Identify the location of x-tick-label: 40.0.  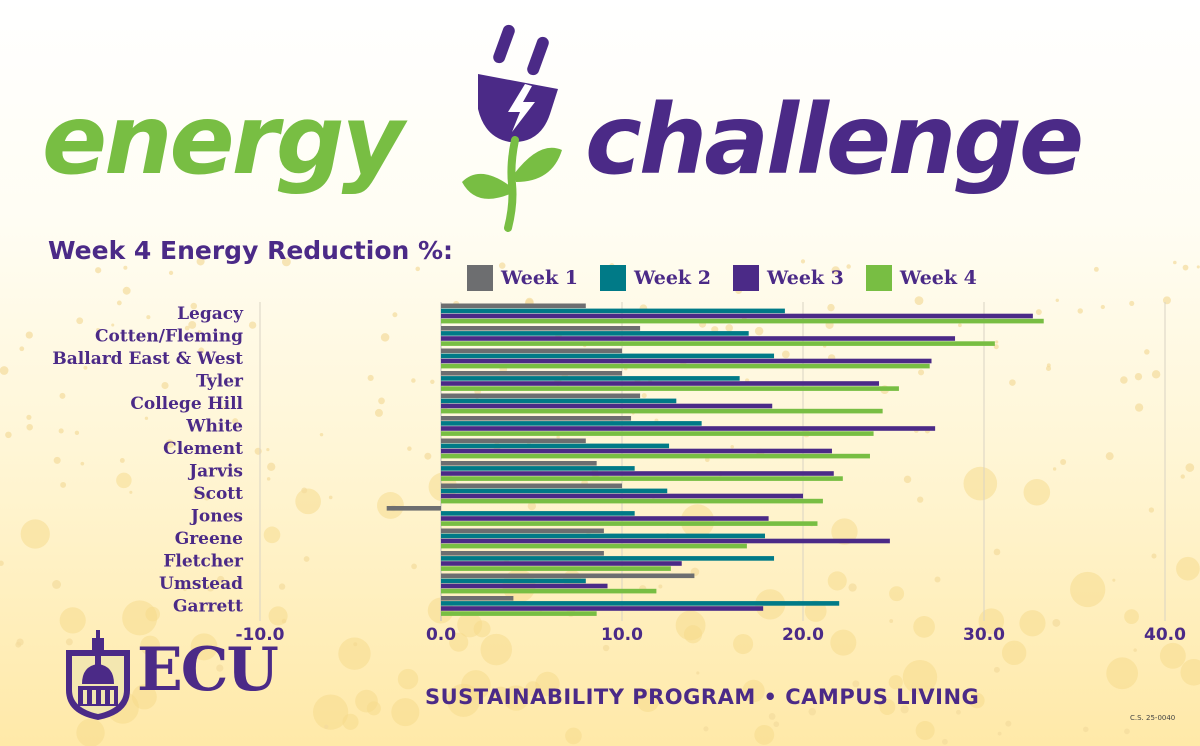
(1165, 635).